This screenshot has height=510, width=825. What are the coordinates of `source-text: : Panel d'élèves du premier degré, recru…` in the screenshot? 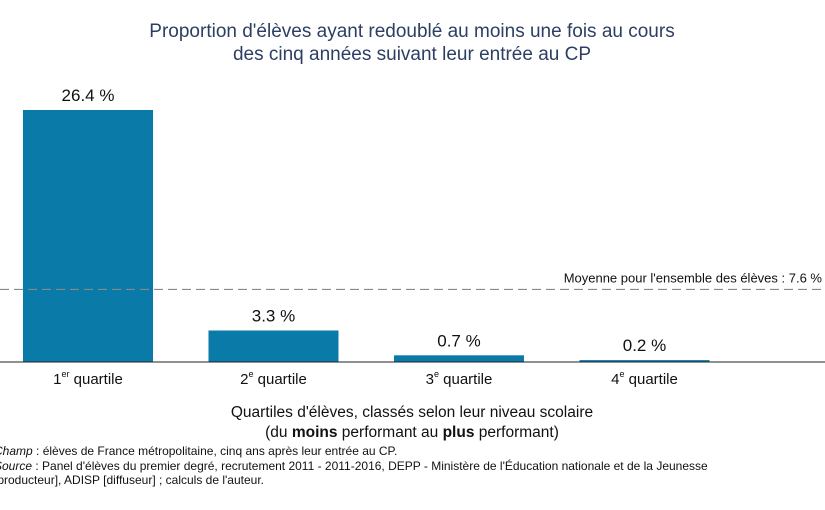 It's located at (370, 465).